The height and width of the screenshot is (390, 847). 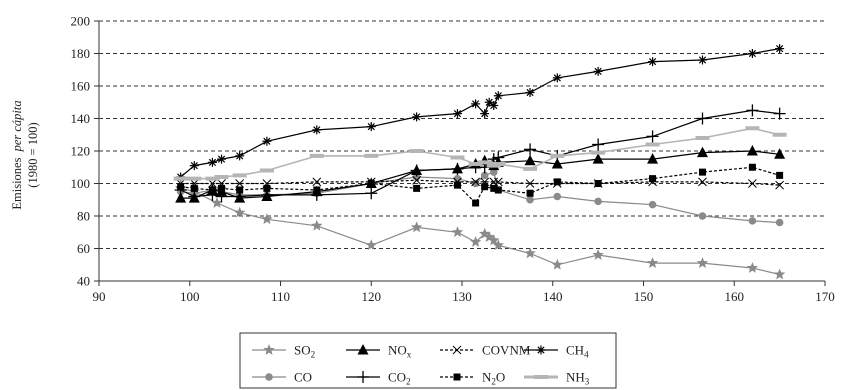 What do you see at coordinates (81, 86) in the screenshot?
I see `y-tick-label-160: 160` at bounding box center [81, 86].